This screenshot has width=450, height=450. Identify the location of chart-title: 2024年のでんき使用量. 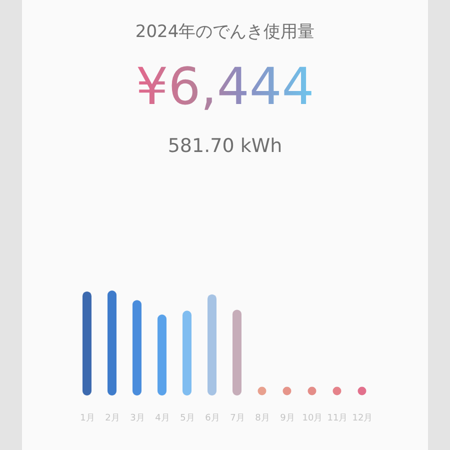
(225, 32).